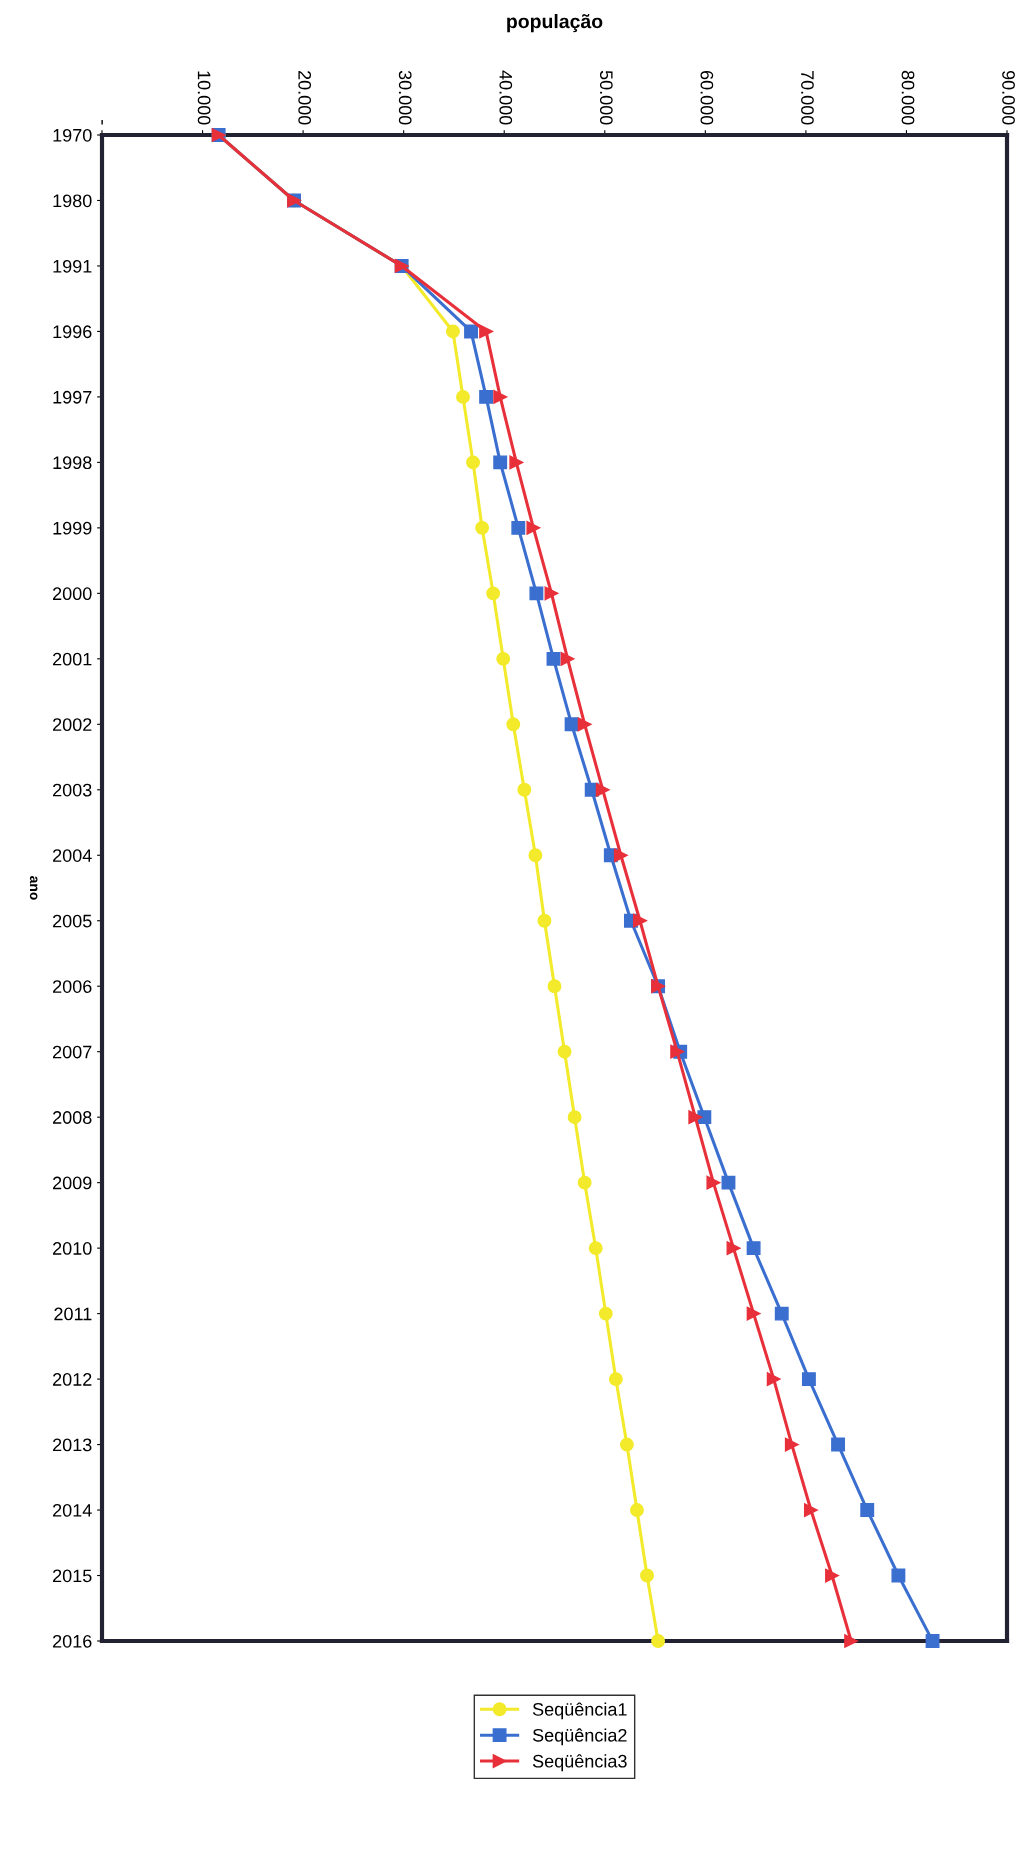 This screenshot has height=1857, width=1017. What do you see at coordinates (72, 1117) in the screenshot?
I see `y-tick-label: 2008` at bounding box center [72, 1117].